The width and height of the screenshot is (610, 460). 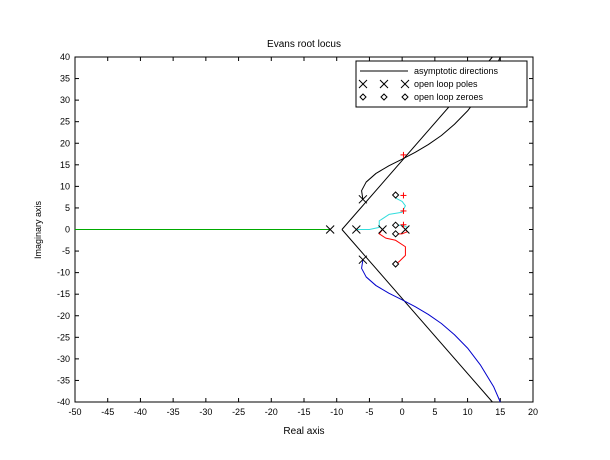 What do you see at coordinates (173, 412) in the screenshot?
I see `x-tick-label: -35` at bounding box center [173, 412].